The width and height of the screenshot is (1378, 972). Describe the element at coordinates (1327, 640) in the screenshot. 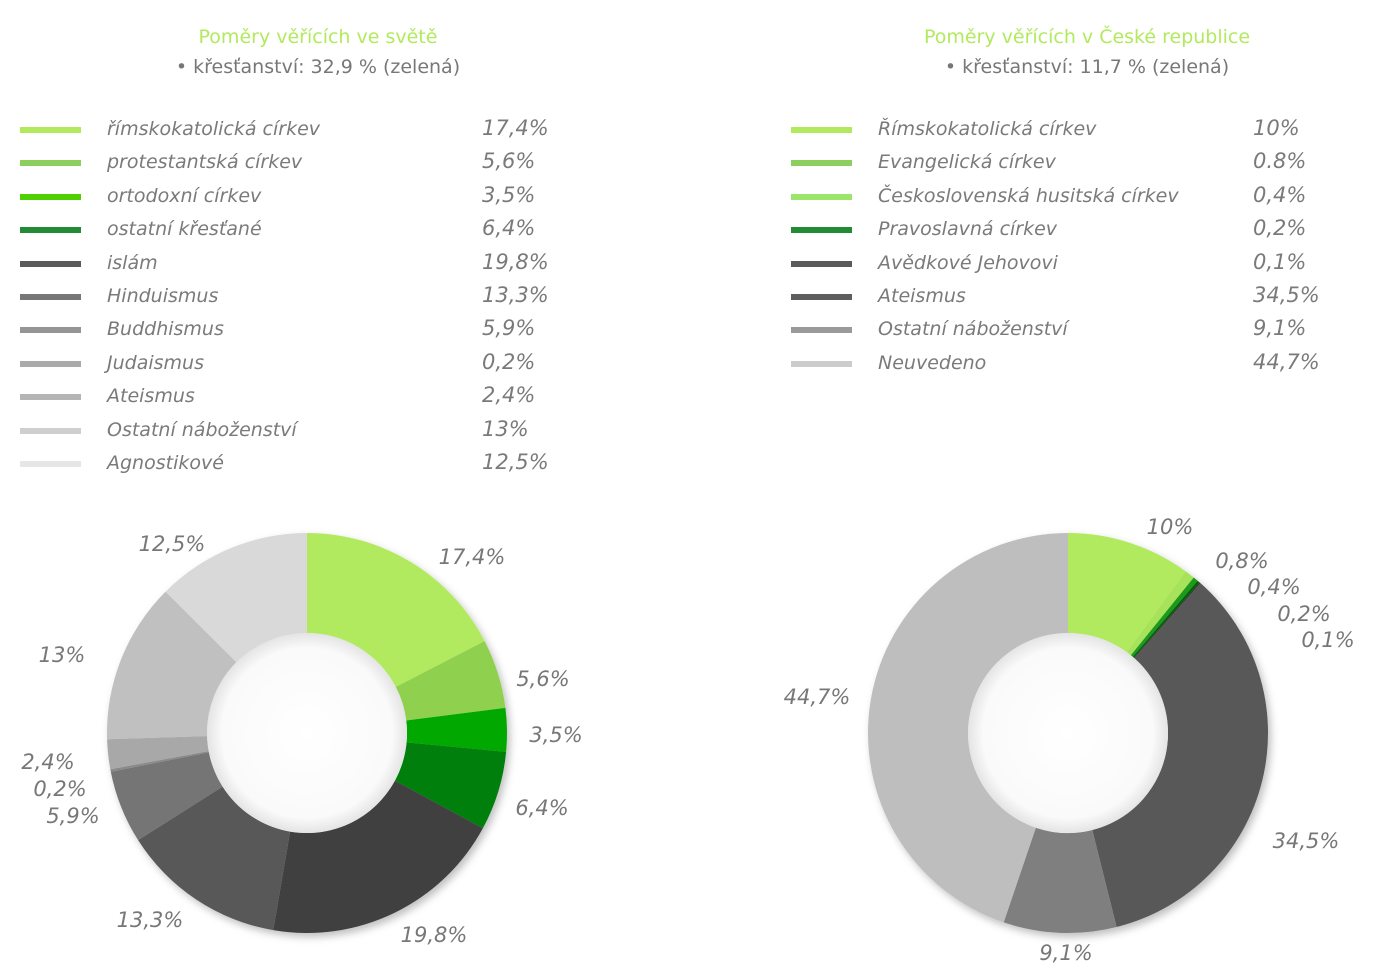

I see `pie-data-label: 0,1%` at that location.